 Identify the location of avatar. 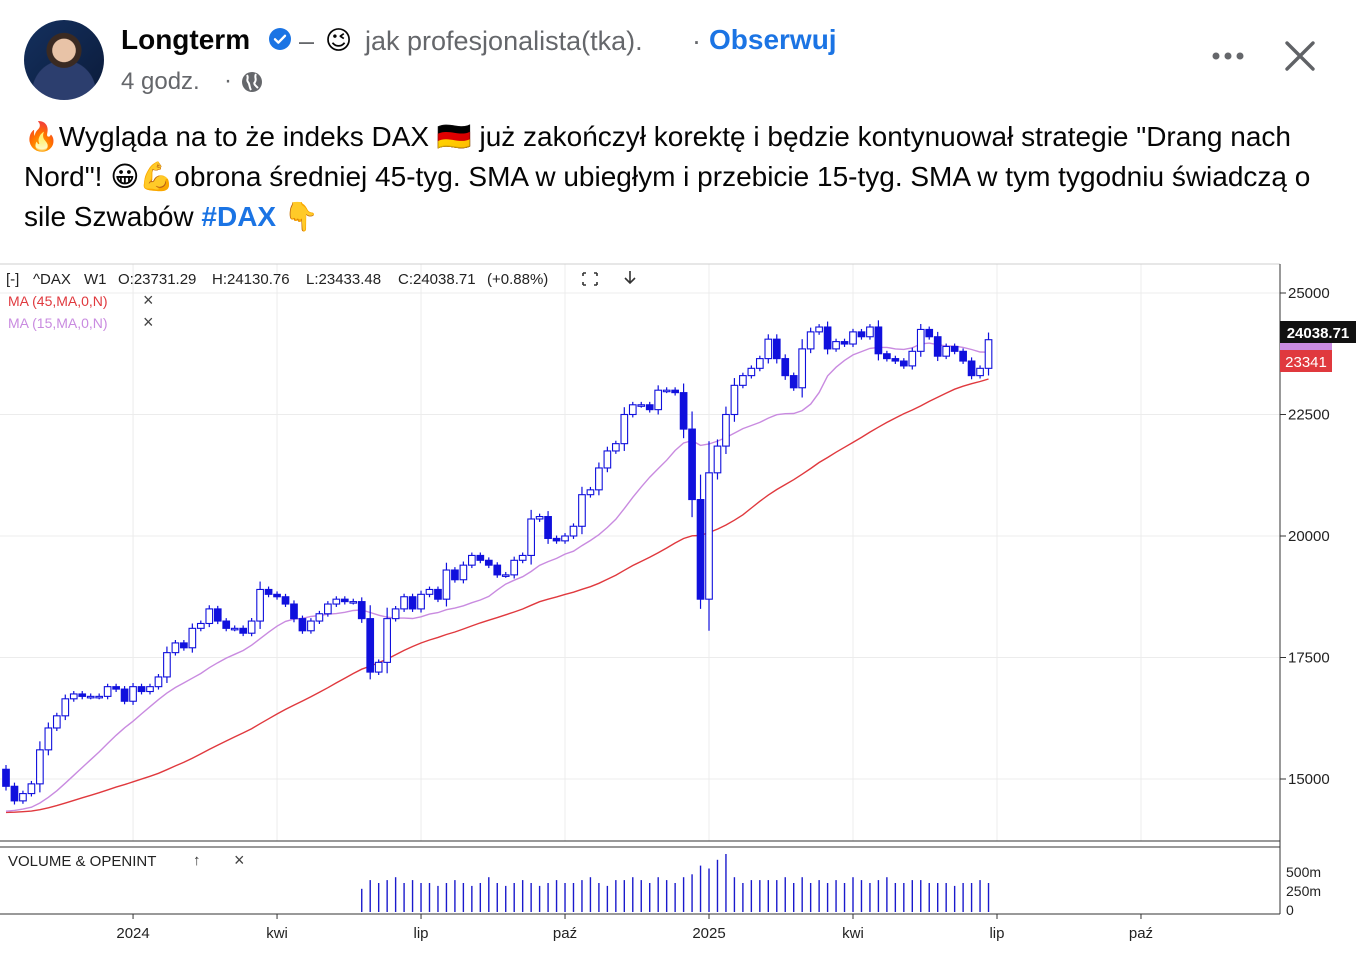
(64, 60).